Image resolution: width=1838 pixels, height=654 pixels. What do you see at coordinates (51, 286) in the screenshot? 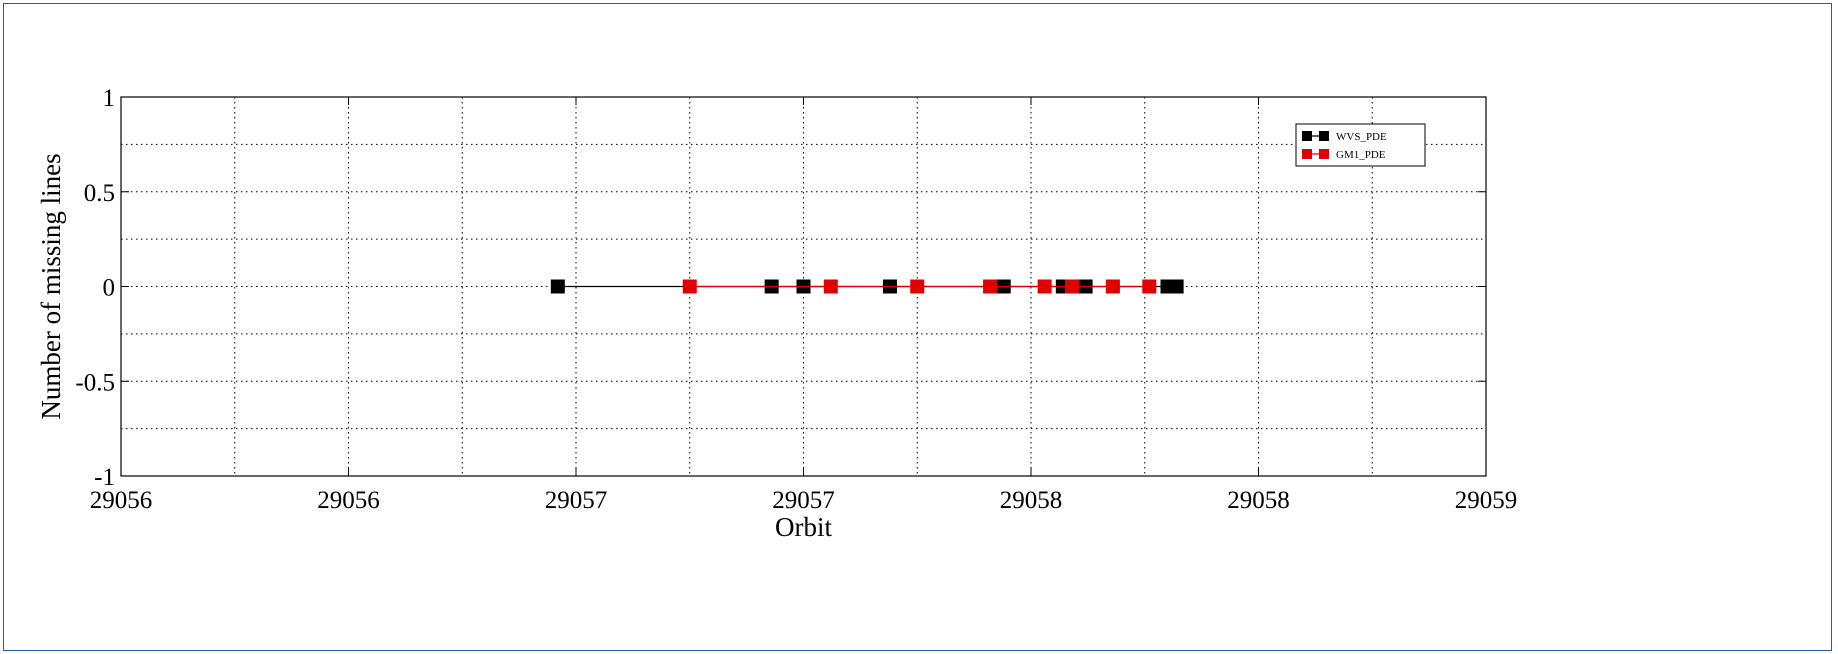
I see `y-axis-title: Number of missing lines` at bounding box center [51, 286].